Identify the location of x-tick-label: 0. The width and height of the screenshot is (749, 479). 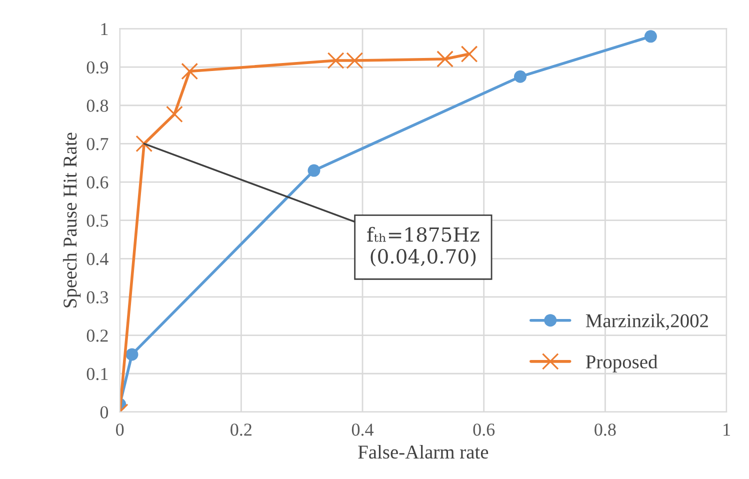
(120, 430).